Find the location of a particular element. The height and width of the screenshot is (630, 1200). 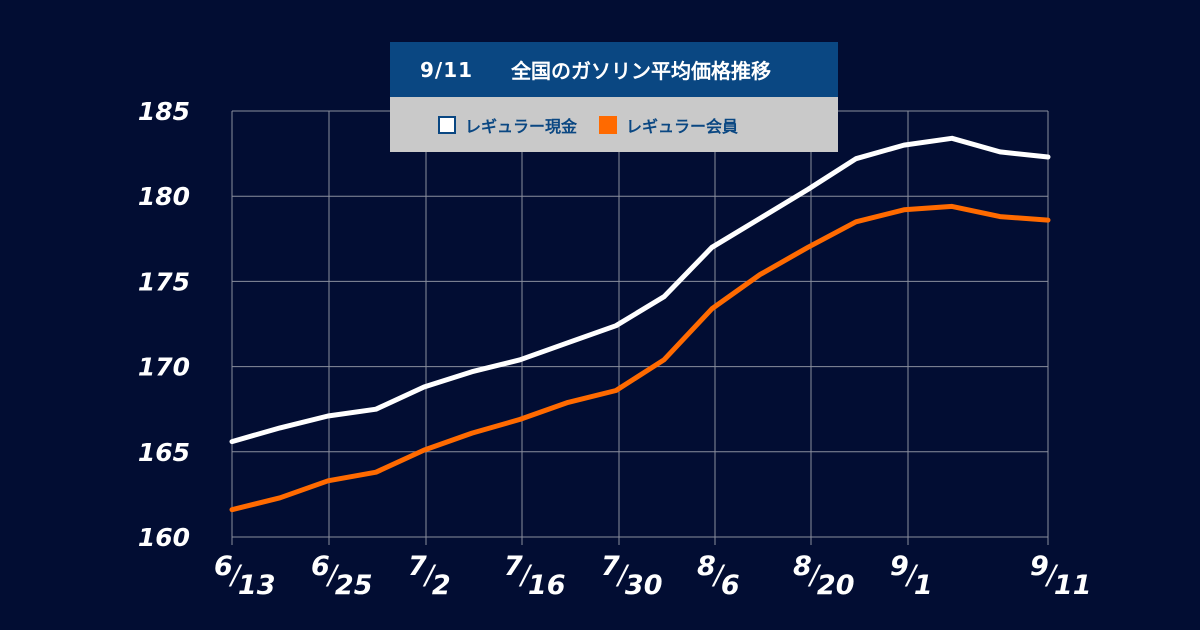

y-tick-label: 160 is located at coordinates (164, 537).